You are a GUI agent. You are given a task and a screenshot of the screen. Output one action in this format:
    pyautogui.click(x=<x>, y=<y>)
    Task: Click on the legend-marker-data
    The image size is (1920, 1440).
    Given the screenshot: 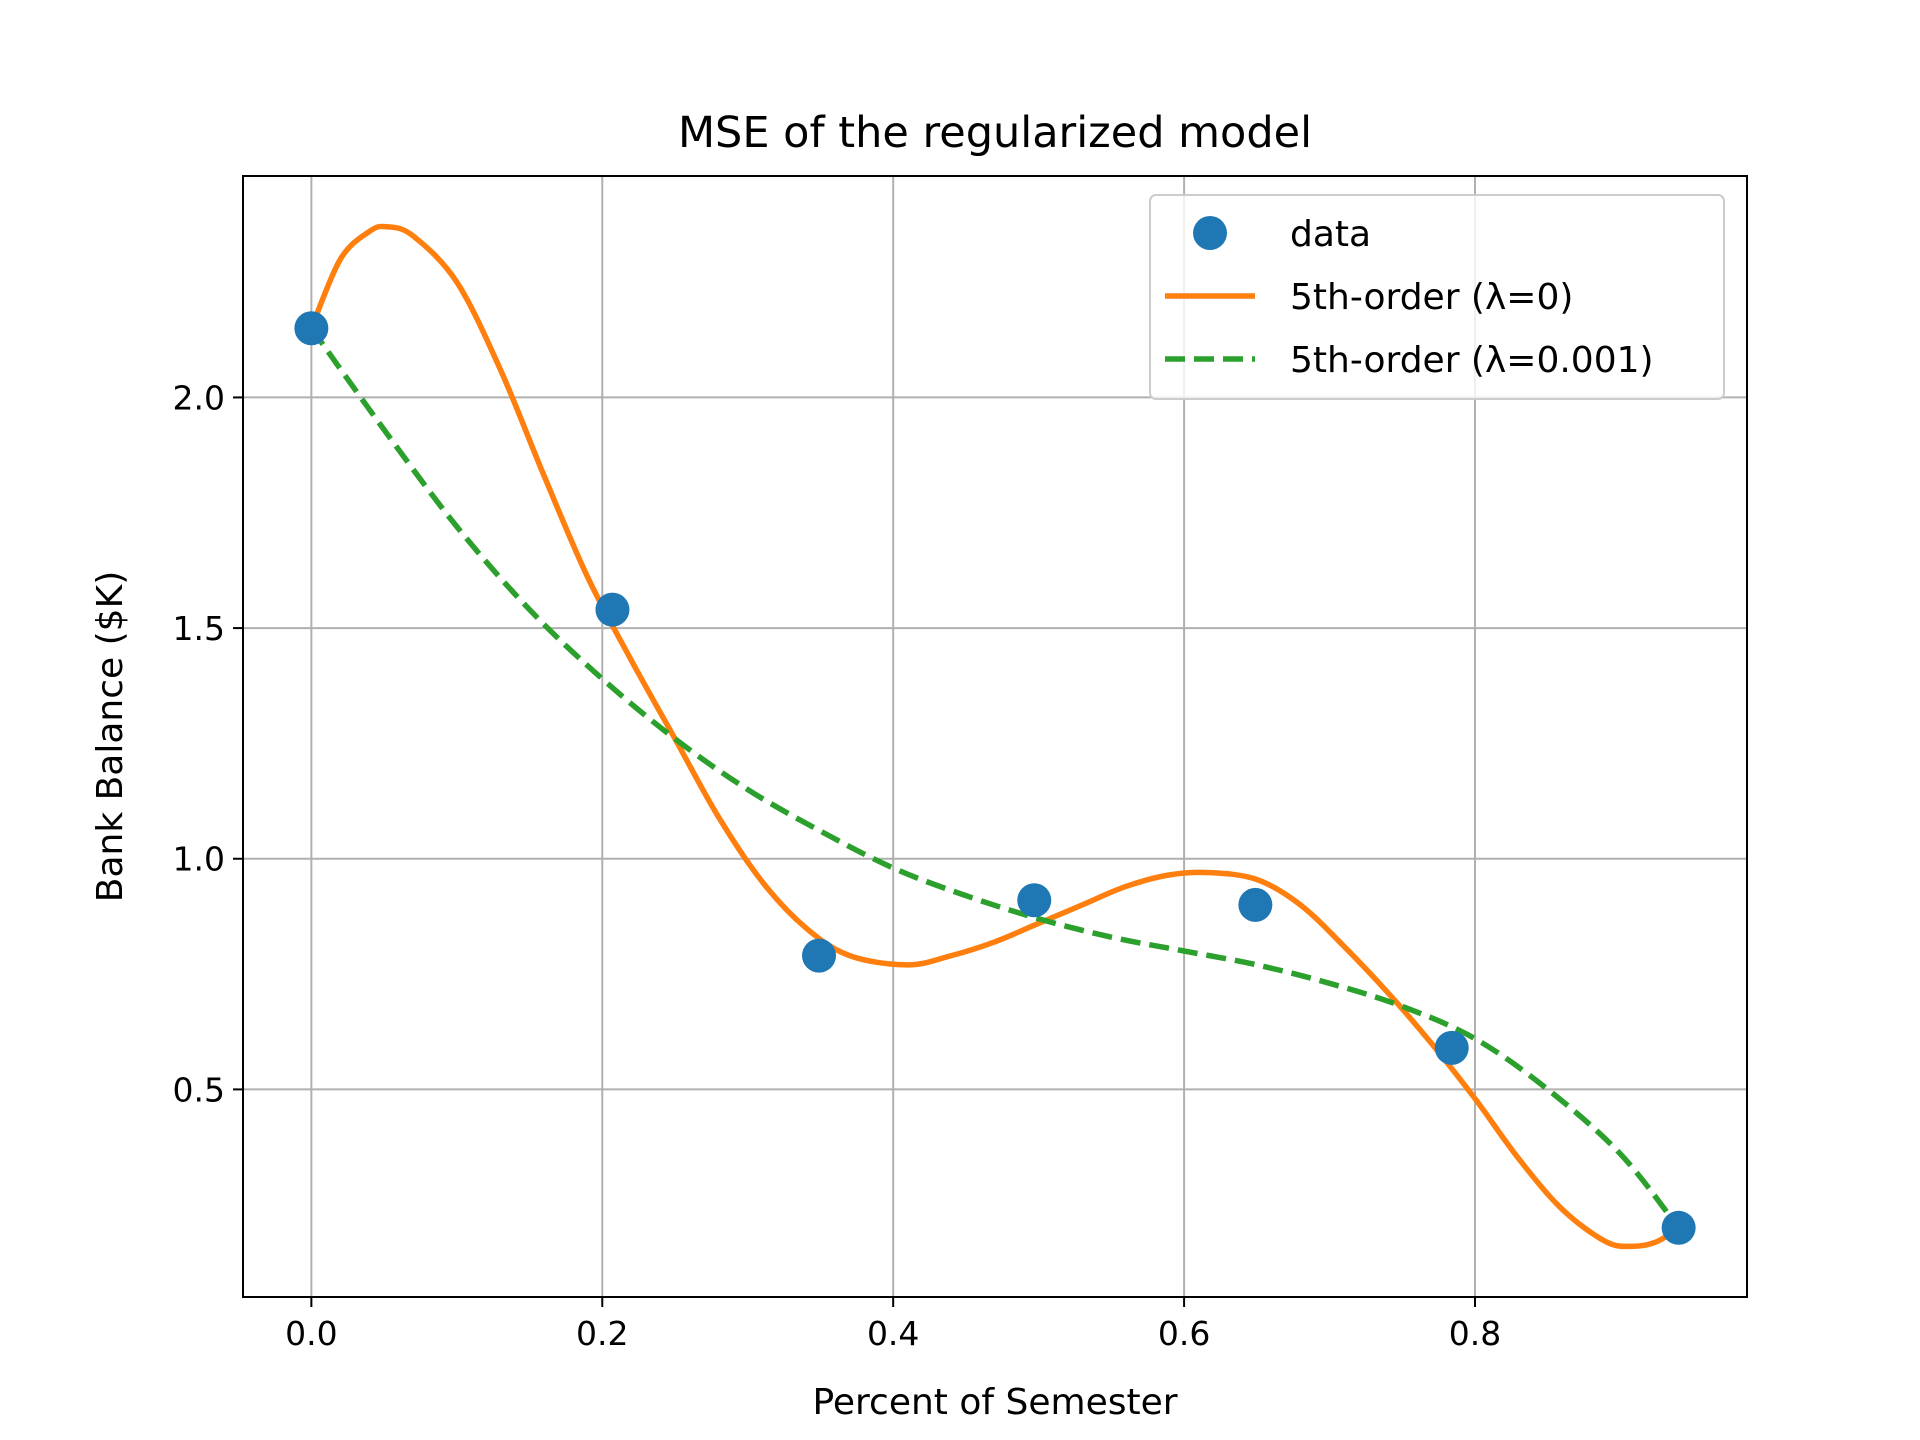 What is the action you would take?
    pyautogui.click(x=1210, y=233)
    